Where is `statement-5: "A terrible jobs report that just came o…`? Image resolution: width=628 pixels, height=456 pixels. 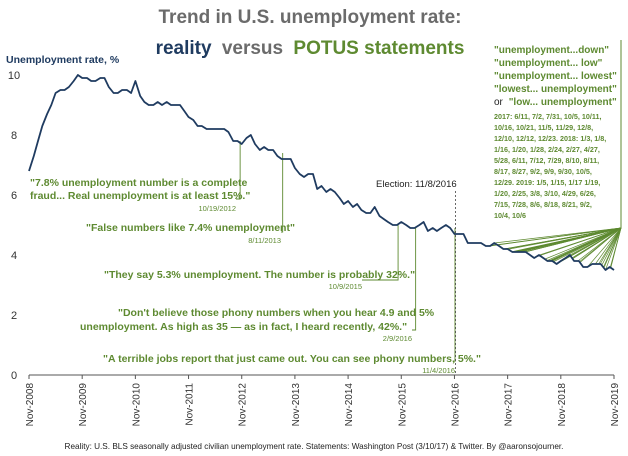 statement-5: "A terrible jobs report that just came o… is located at coordinates (292, 364).